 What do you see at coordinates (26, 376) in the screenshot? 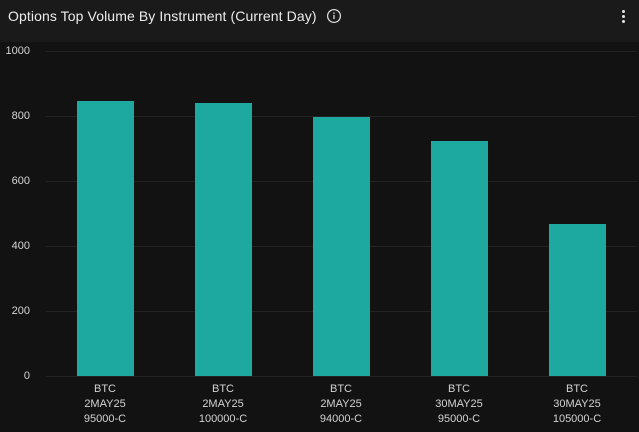
I see `y-tick-label: 0` at bounding box center [26, 376].